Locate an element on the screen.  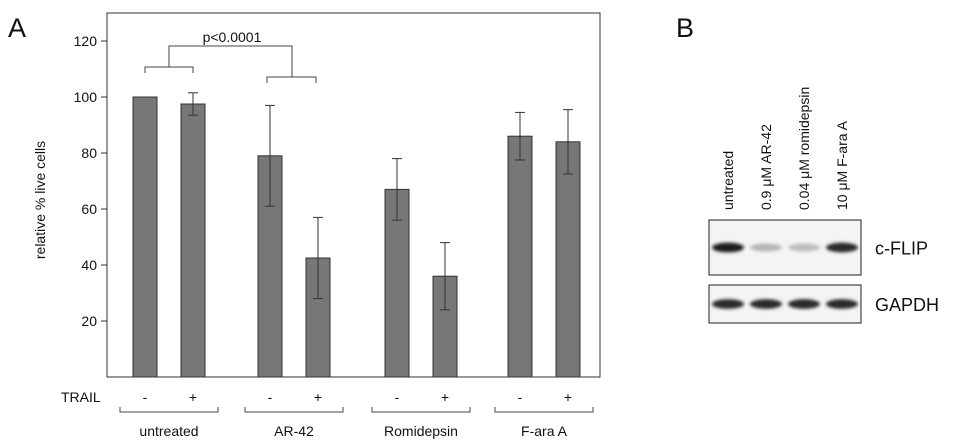
significance-bracket: p<0.0001 is located at coordinates (230, 56).